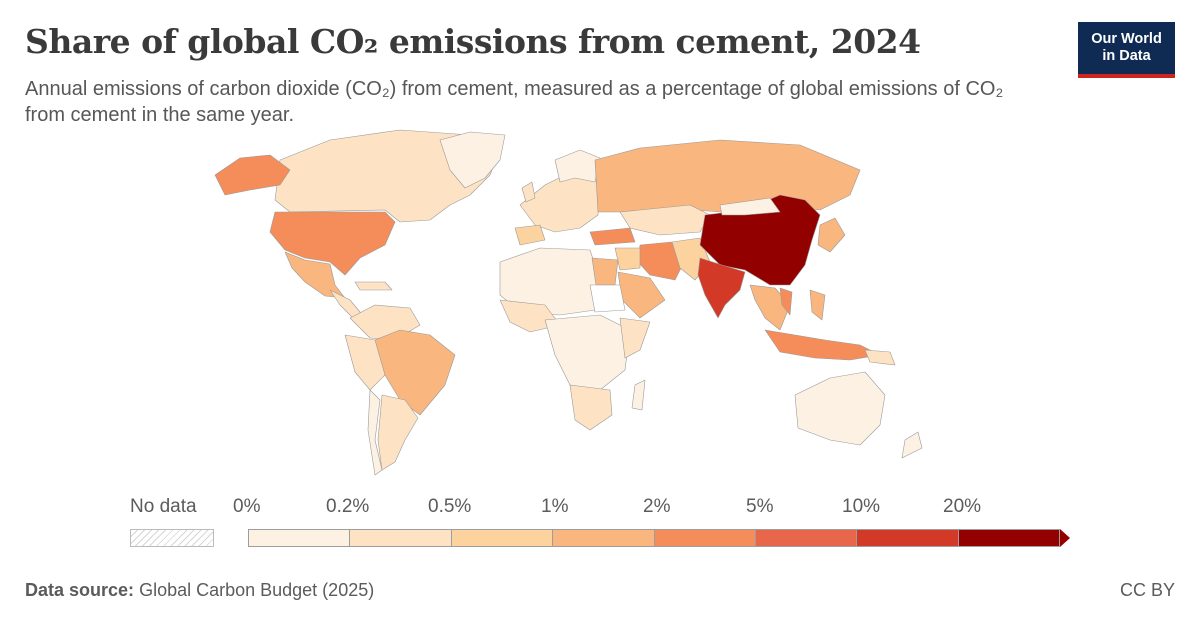 The width and height of the screenshot is (1200, 627). What do you see at coordinates (786, 301) in the screenshot?
I see `region-vietnam` at bounding box center [786, 301].